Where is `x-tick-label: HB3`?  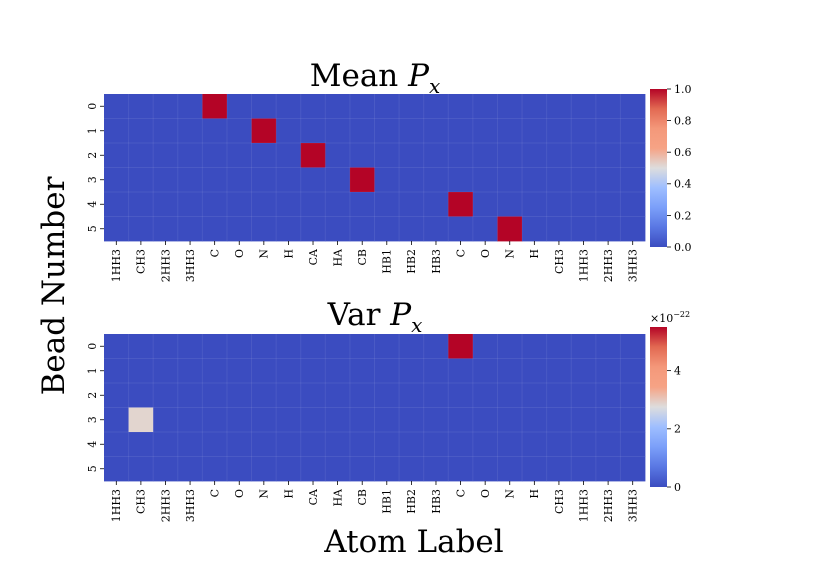 x-tick-label: HB3 is located at coordinates (436, 261).